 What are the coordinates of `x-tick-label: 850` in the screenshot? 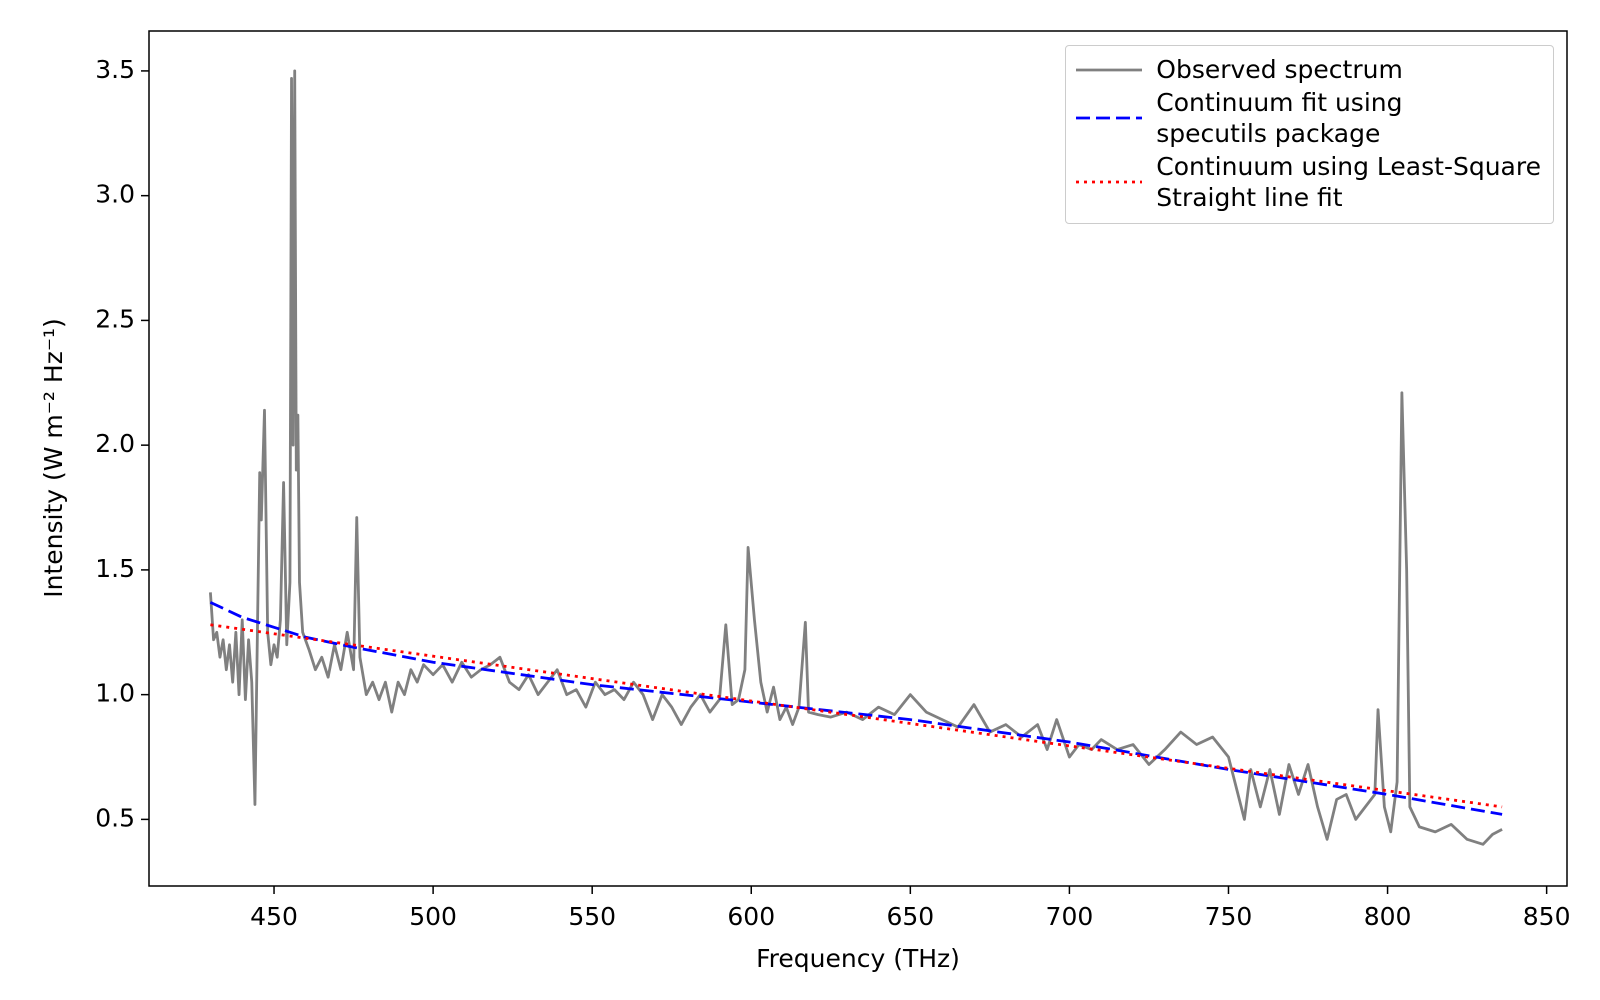 It's located at (1547, 916).